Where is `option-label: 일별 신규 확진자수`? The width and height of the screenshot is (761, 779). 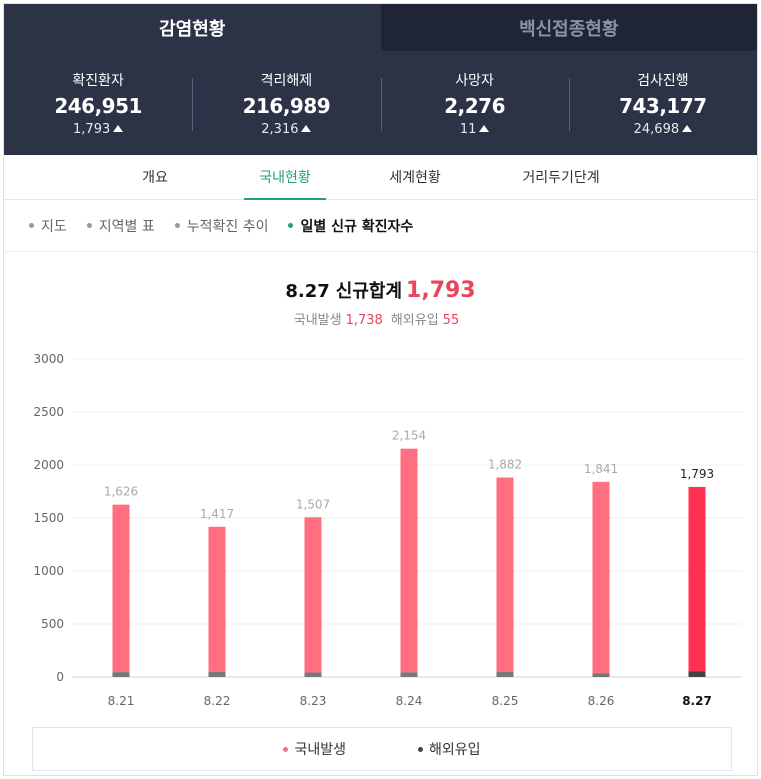
option-label: 일별 신규 확진자수 is located at coordinates (357, 226).